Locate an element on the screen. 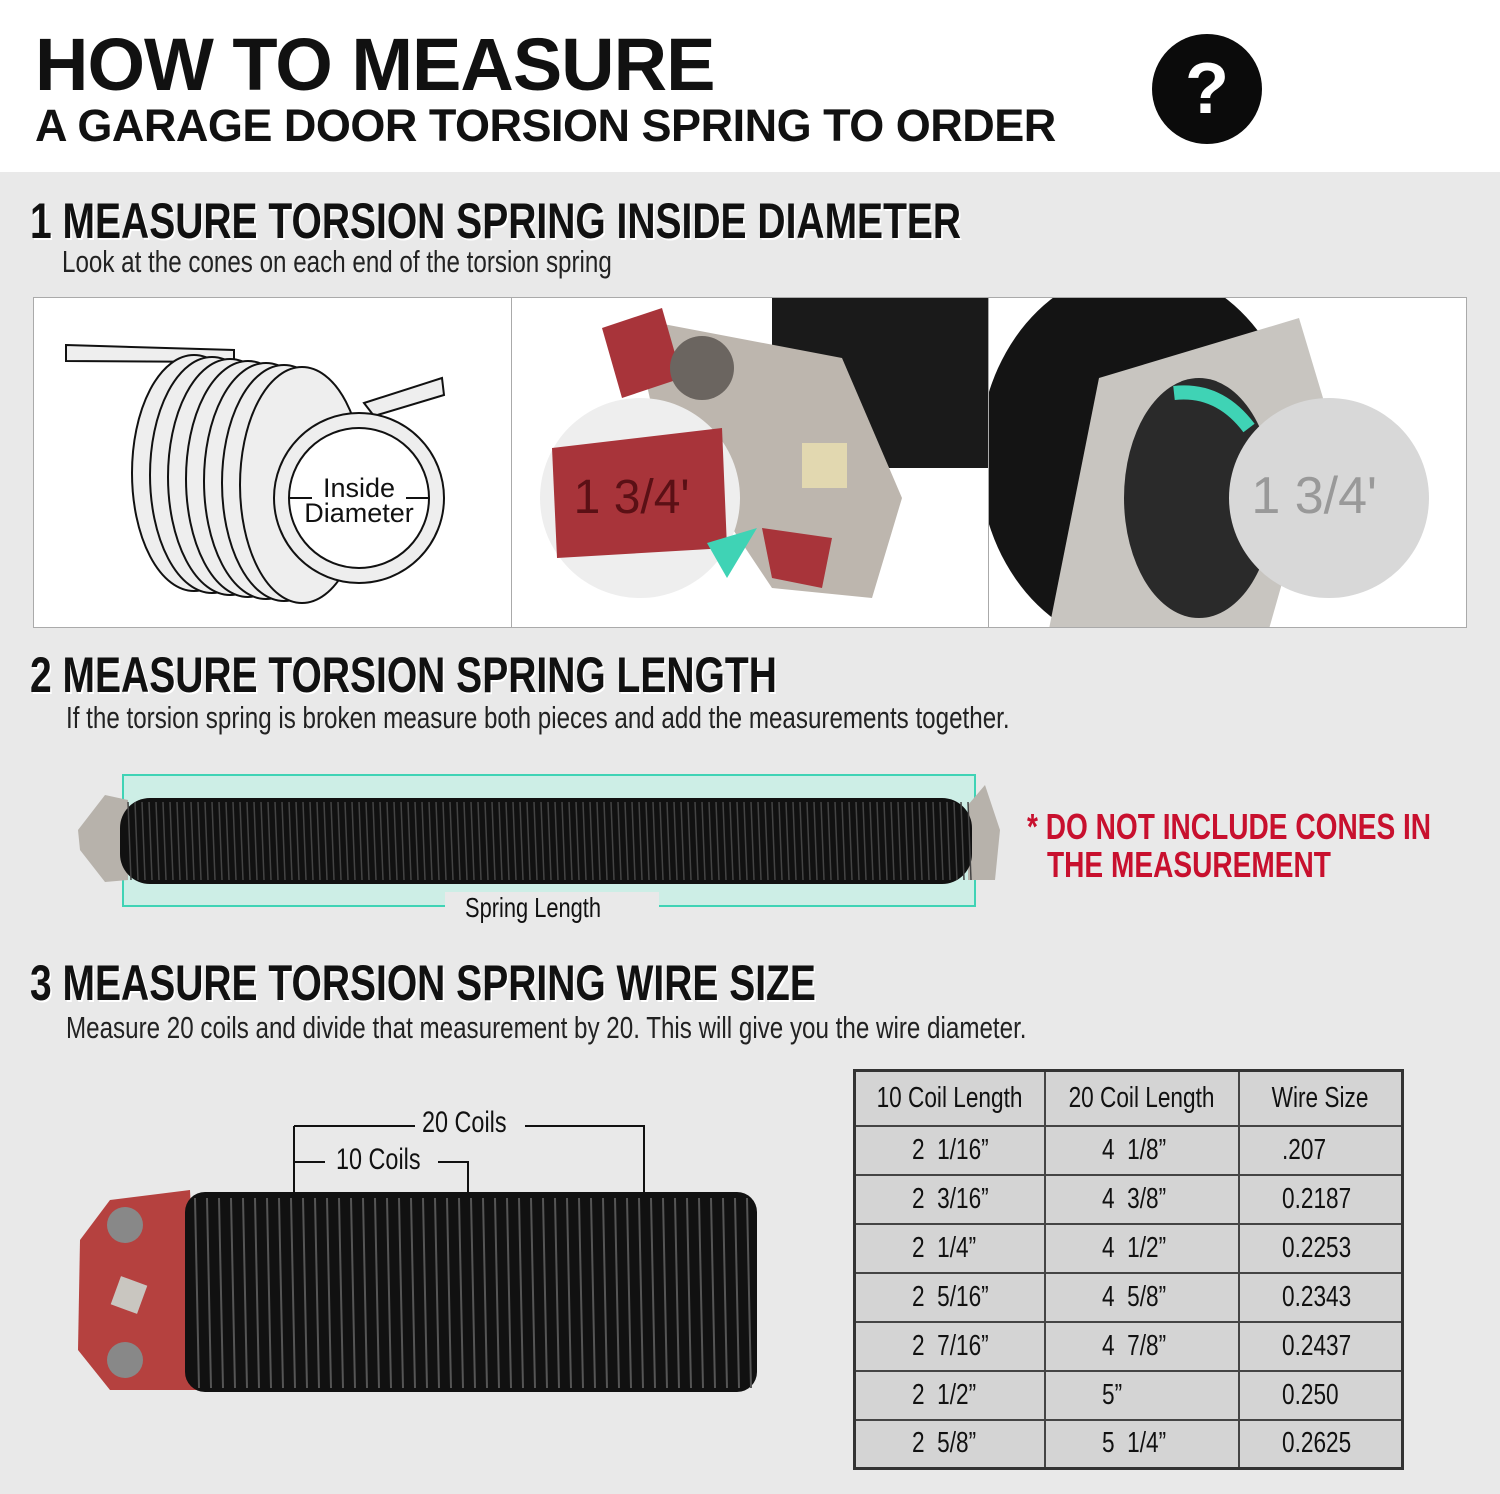 This screenshot has height=1494, width=1500. column-header: Wire Size is located at coordinates (1320, 1098).